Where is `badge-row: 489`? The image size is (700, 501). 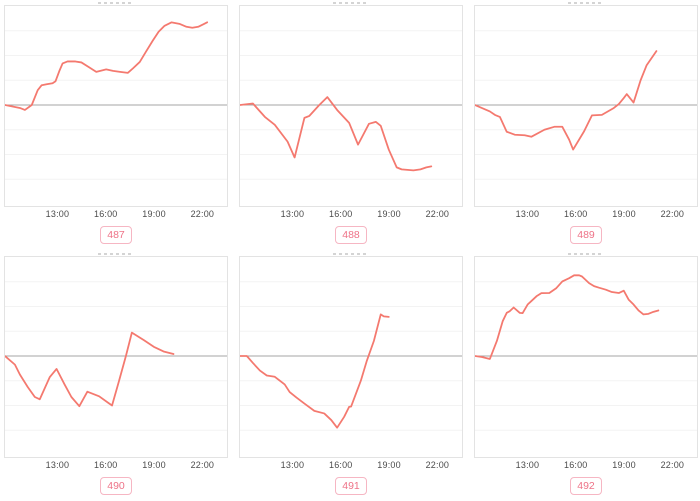 badge-row: 489 is located at coordinates (586, 234).